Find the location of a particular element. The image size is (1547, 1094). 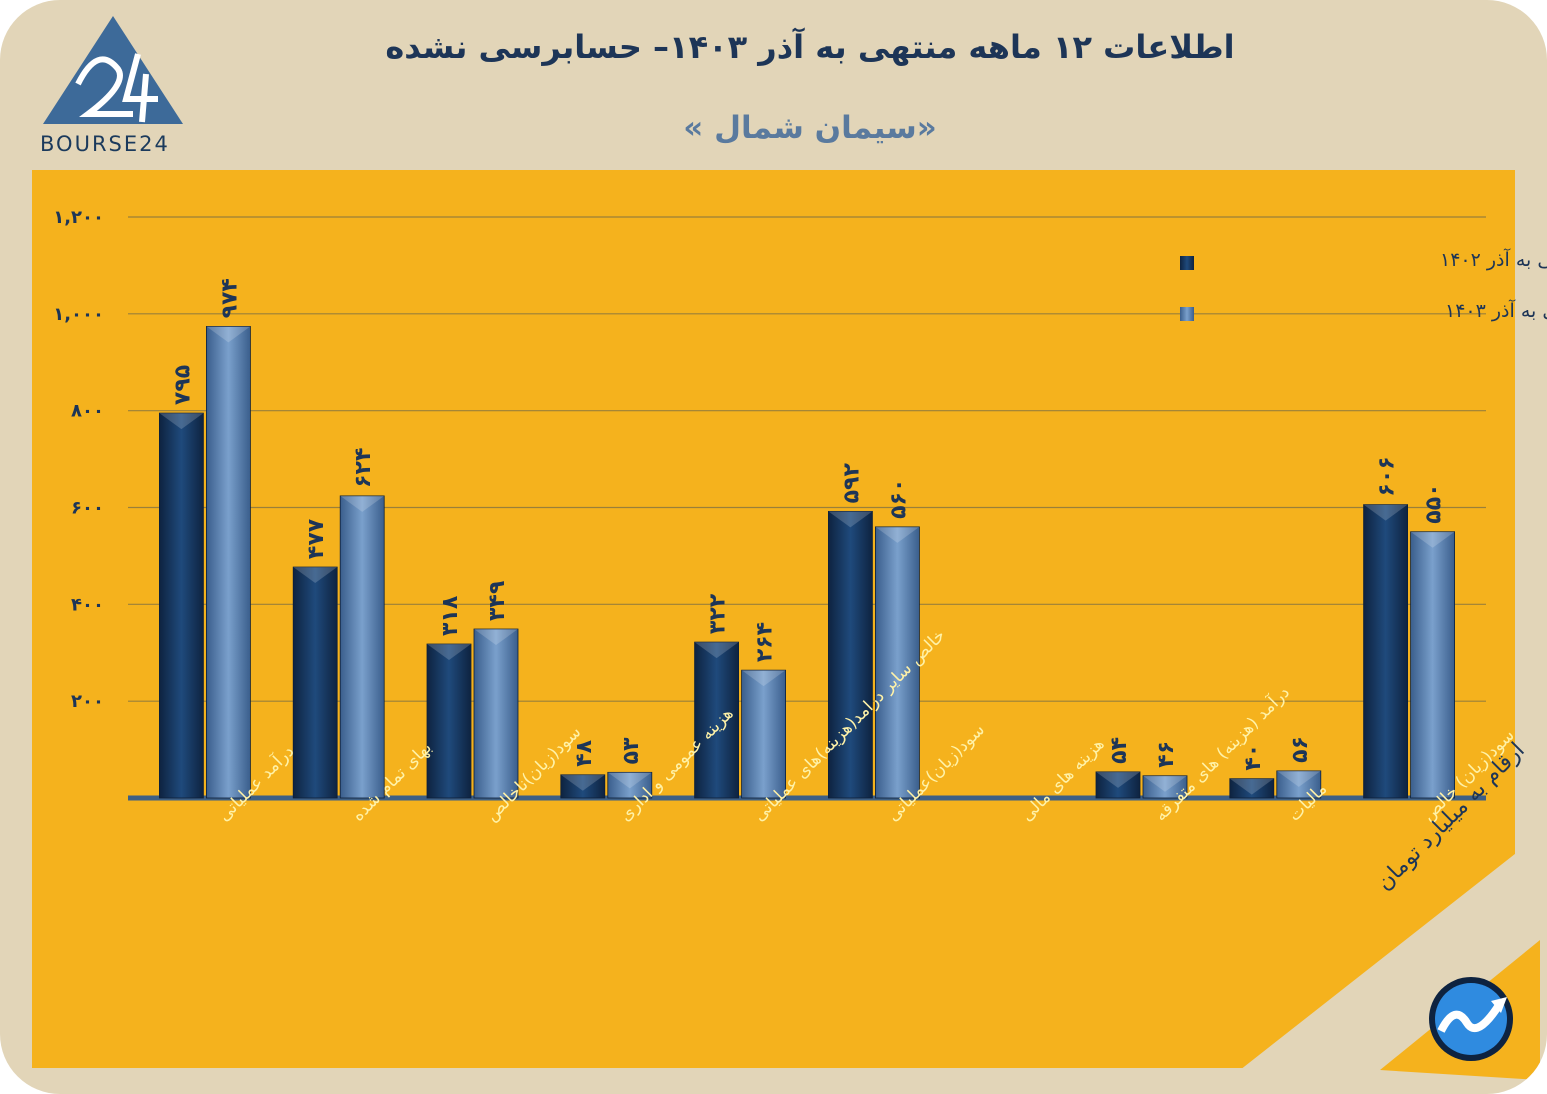

data-label: ۵۳ is located at coordinates (631, 750).